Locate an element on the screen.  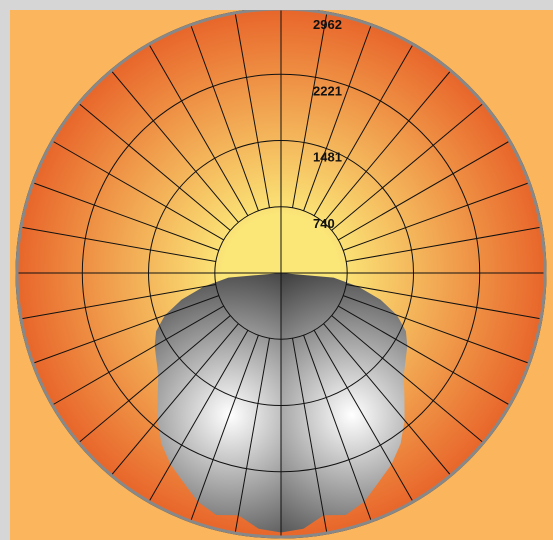
lobe-right-half is located at coordinates (344, 403).